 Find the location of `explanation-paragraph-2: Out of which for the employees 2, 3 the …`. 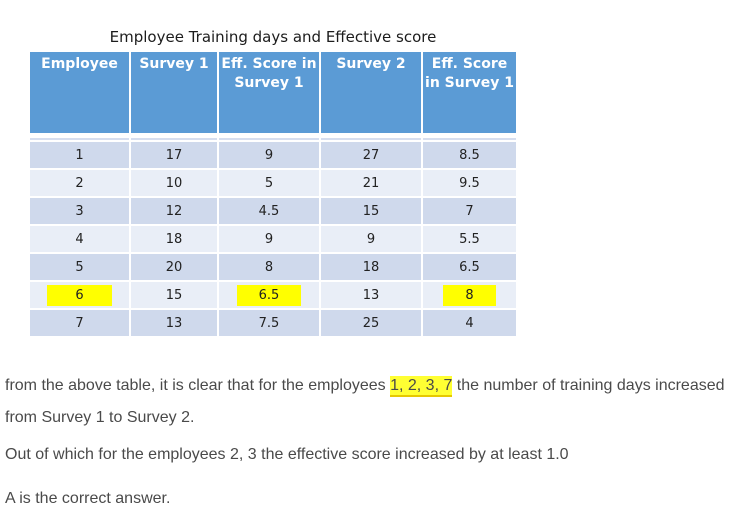

explanation-paragraph-2: Out of which for the employees 2, 3 the … is located at coordinates (287, 454).